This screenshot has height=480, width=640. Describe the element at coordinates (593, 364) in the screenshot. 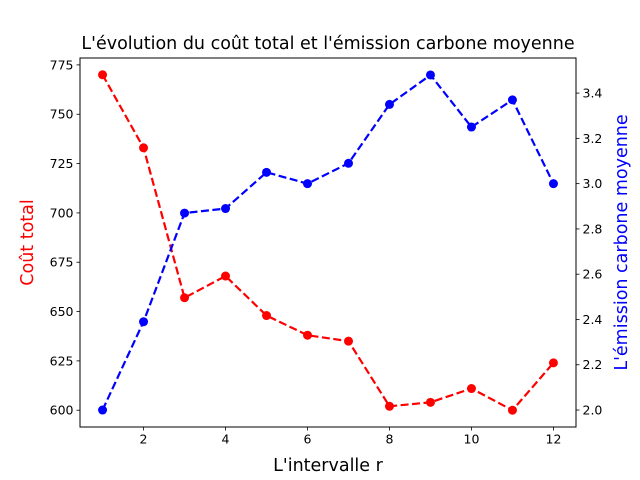

I see `right-y-tick-label: 2.2` at that location.